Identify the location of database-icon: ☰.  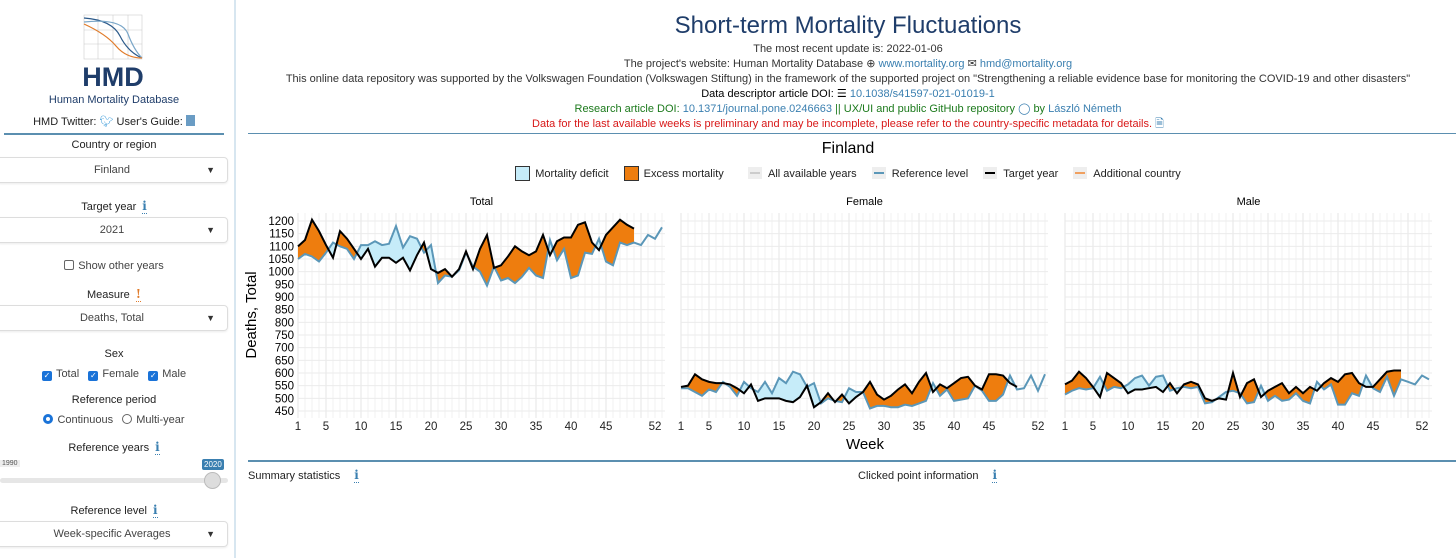
(841, 94).